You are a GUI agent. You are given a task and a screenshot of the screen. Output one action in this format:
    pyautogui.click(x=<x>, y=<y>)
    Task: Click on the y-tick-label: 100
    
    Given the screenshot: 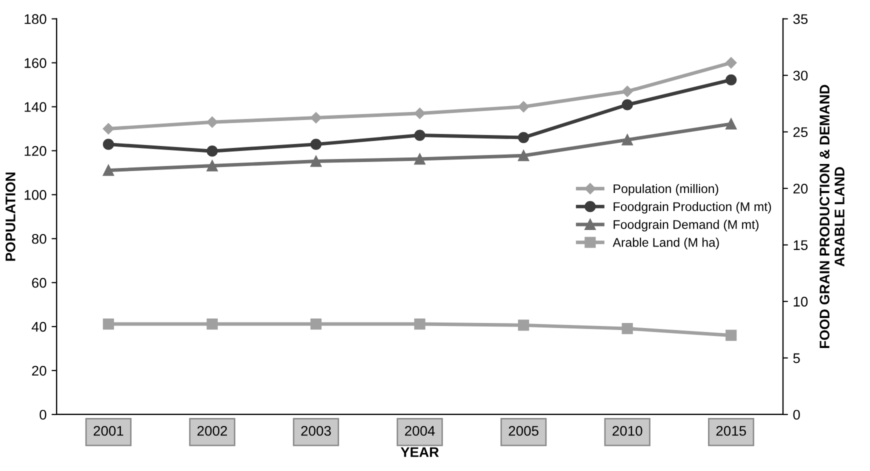 What is the action you would take?
    pyautogui.click(x=35, y=195)
    